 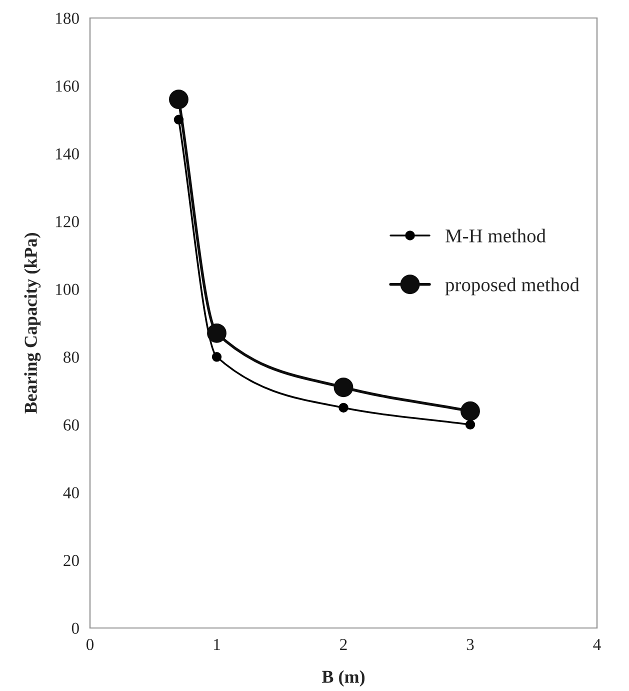 What do you see at coordinates (67, 154) in the screenshot?
I see `y-tick-label: 140` at bounding box center [67, 154].